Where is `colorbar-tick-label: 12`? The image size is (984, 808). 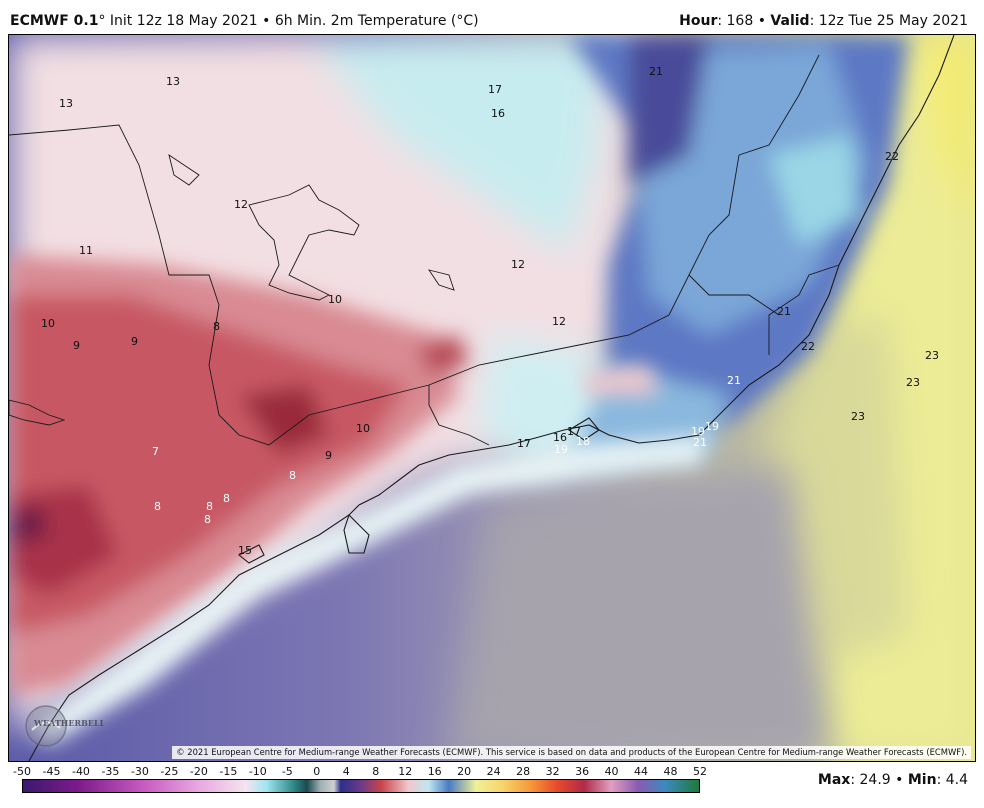 colorbar-tick-label: 12 is located at coordinates (405, 771).